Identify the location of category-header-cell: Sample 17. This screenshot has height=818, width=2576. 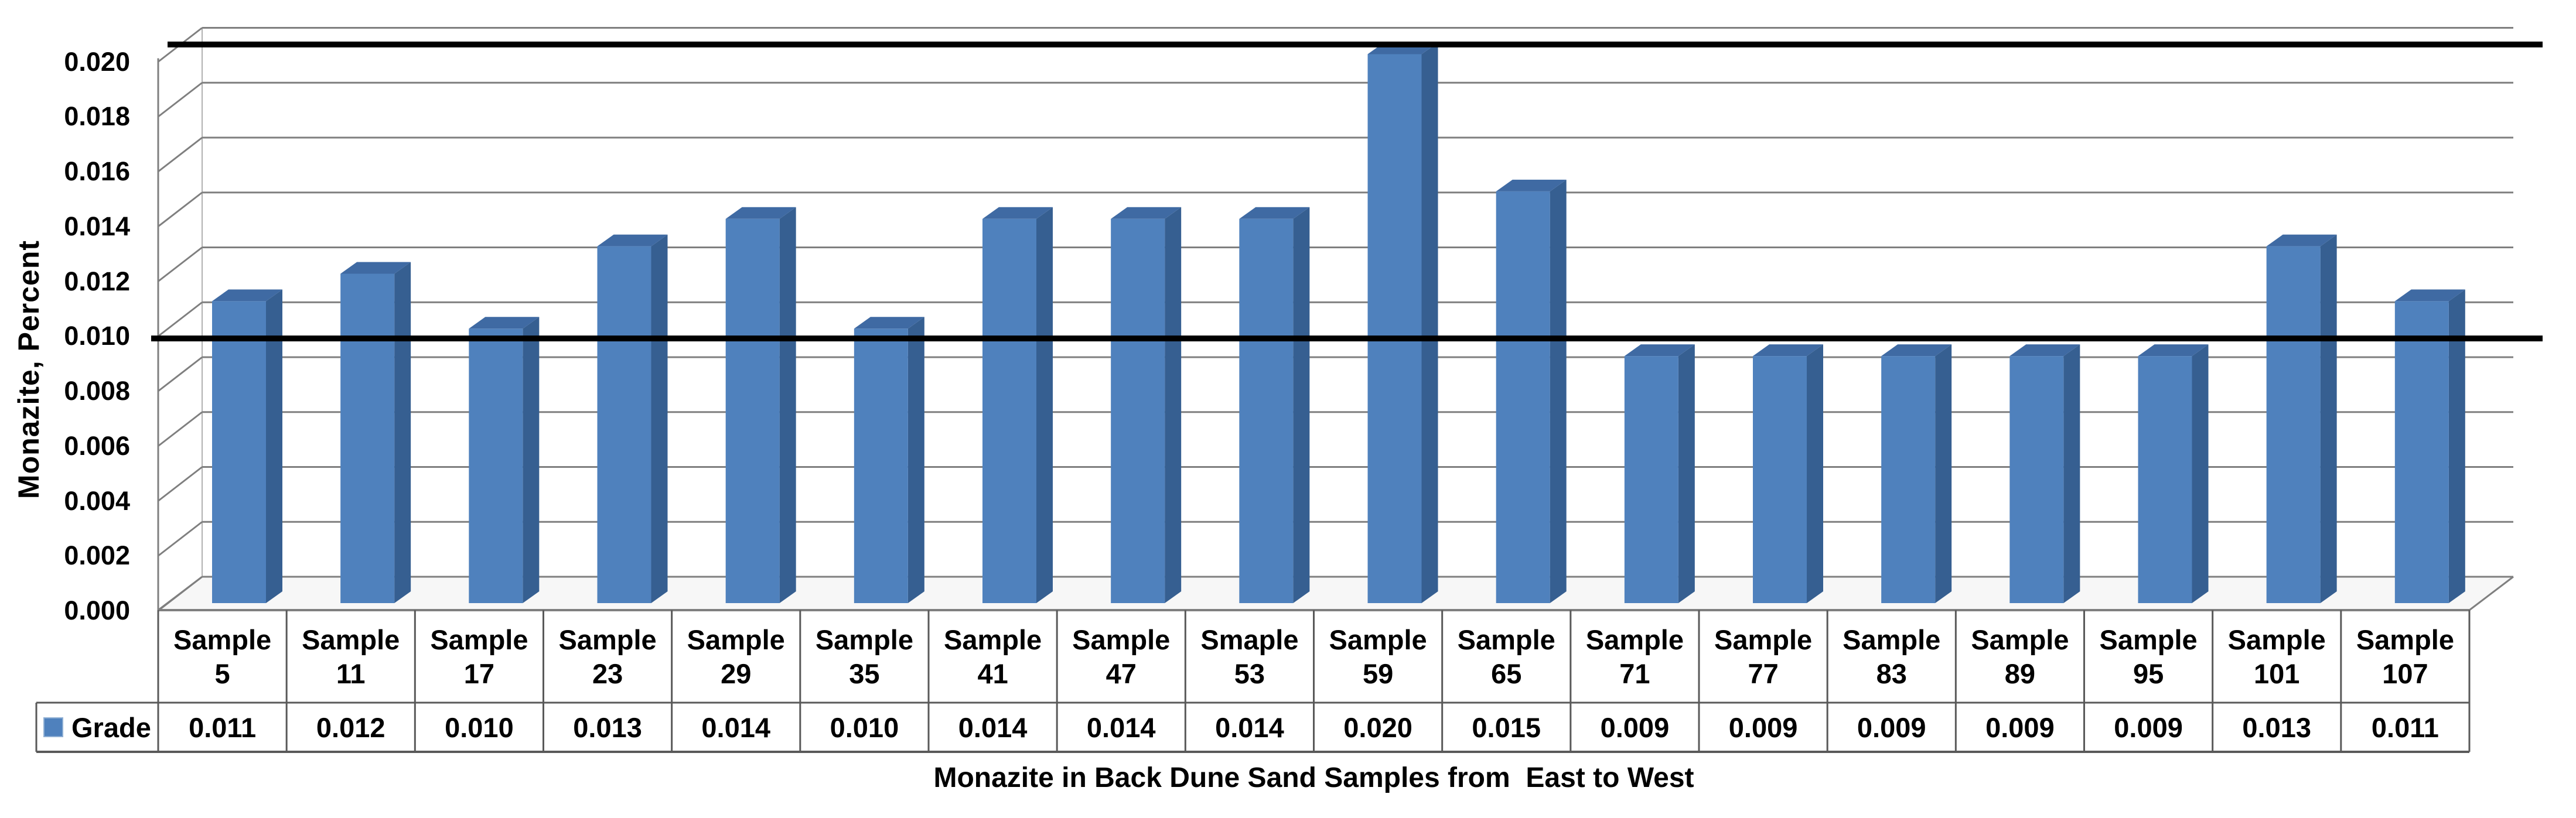
(479, 657).